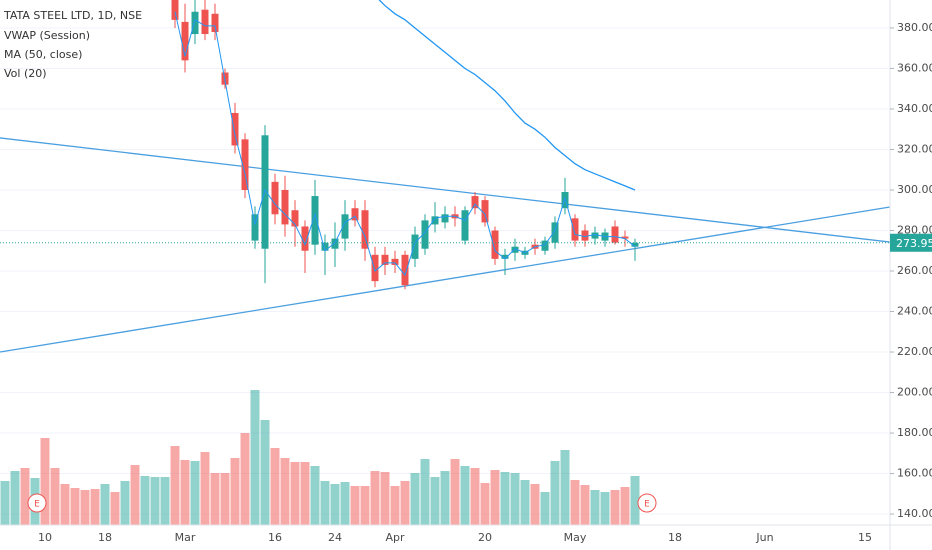  I want to click on x-tick-label: 18, so click(675, 537).